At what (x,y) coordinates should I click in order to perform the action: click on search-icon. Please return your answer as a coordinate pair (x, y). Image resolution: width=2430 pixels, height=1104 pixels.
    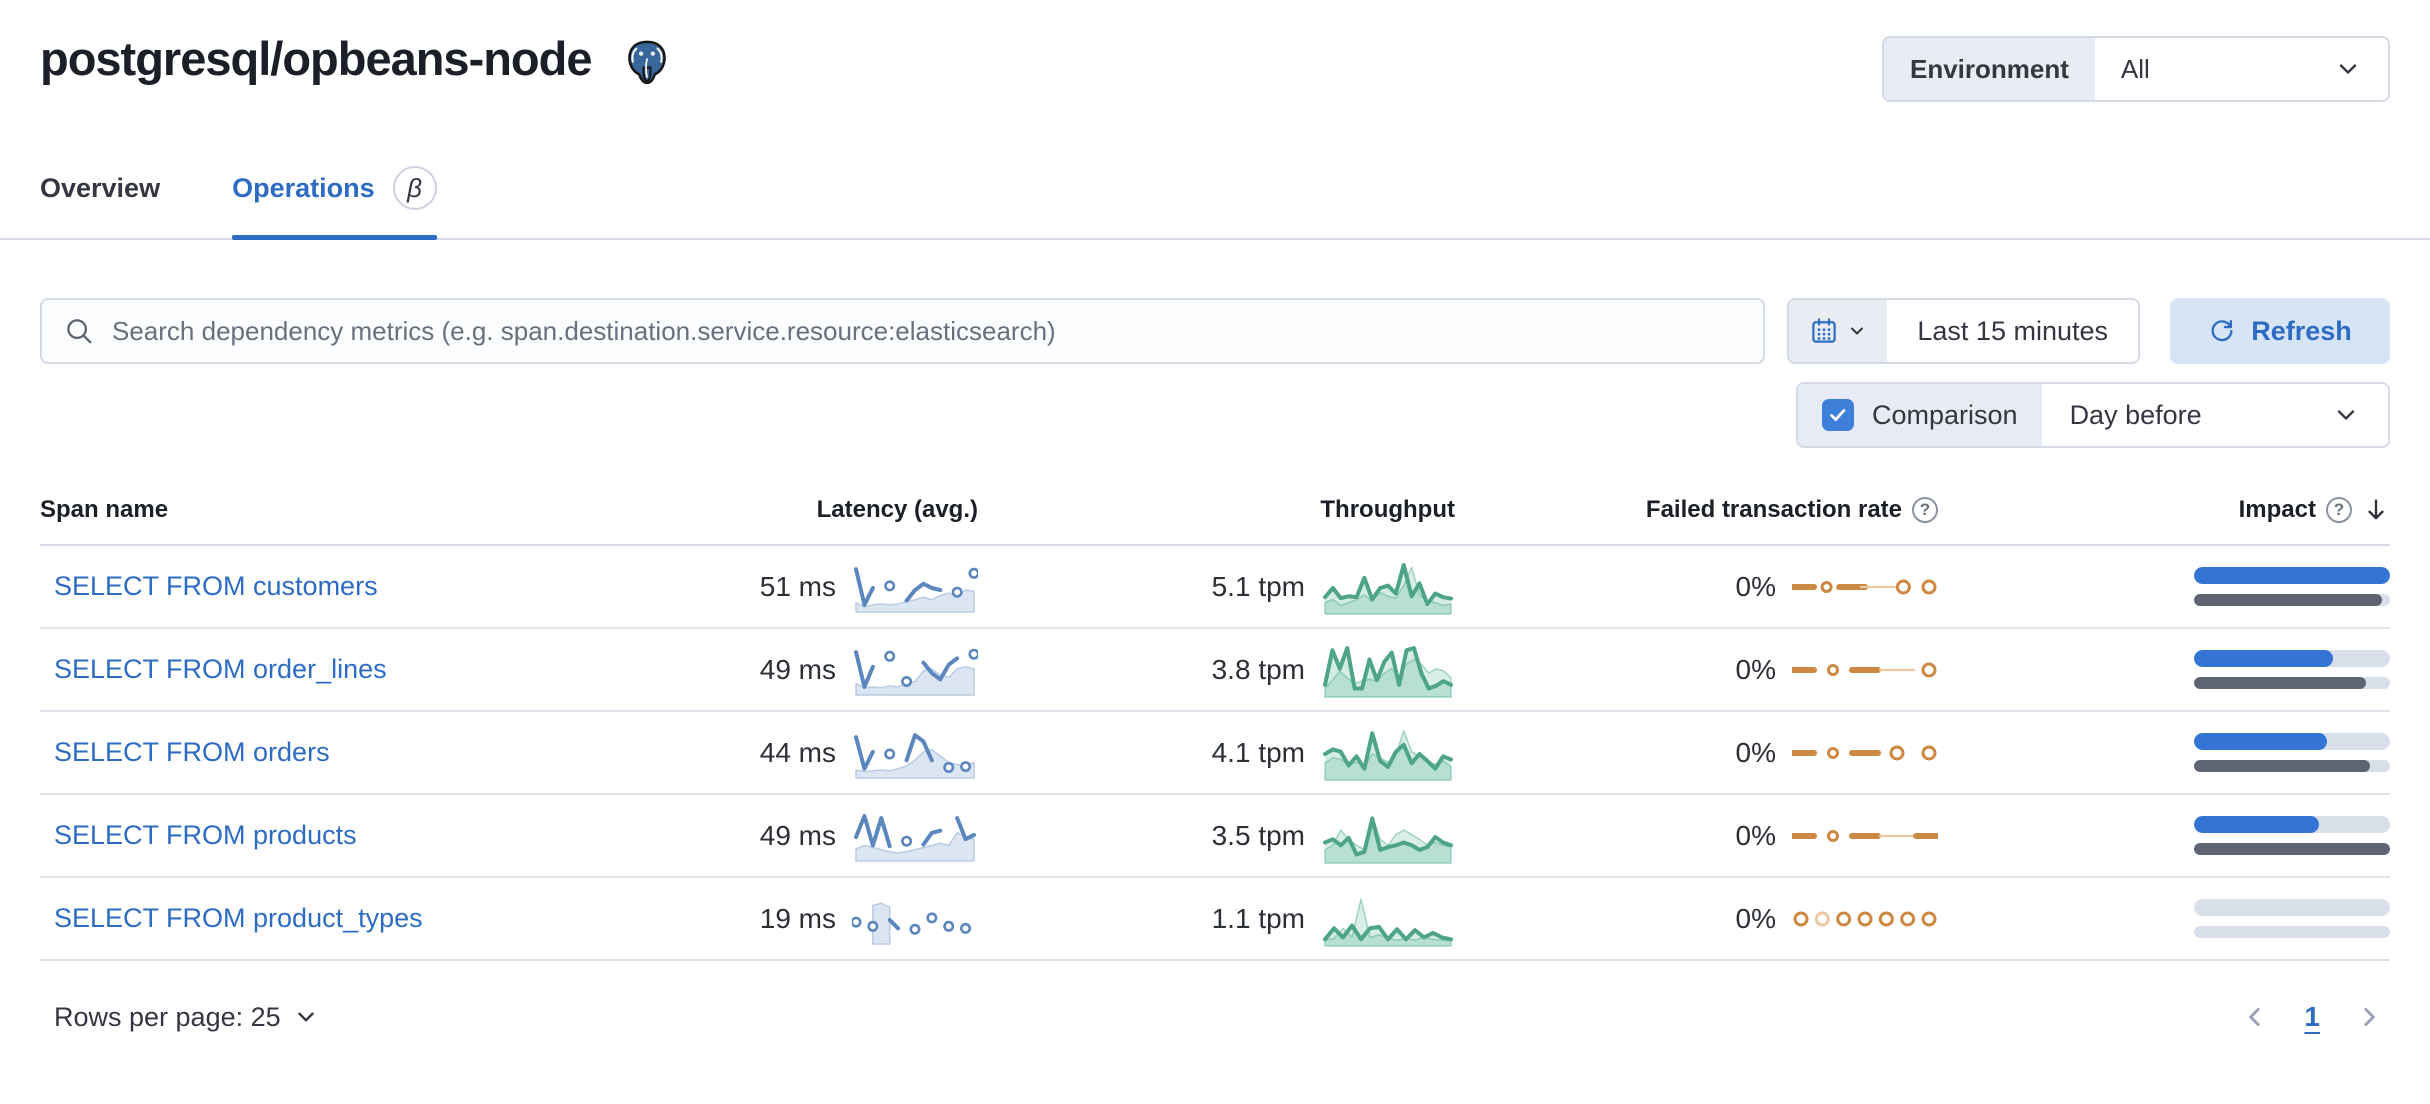
    Looking at the image, I should click on (79, 331).